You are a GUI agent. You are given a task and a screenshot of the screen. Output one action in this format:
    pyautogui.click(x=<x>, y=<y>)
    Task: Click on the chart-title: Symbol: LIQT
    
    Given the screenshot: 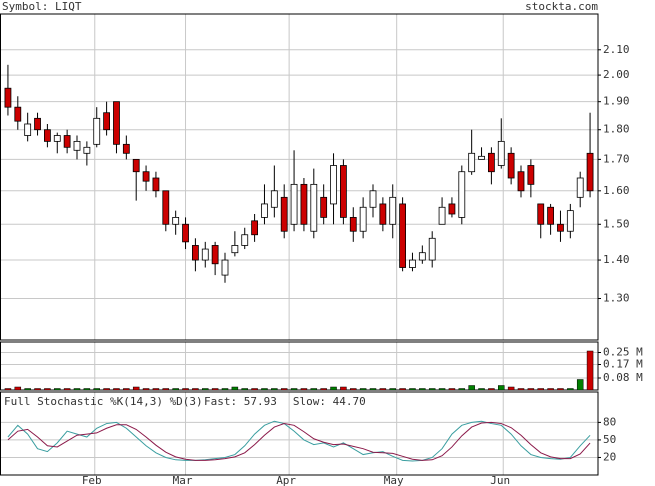 What is the action you would take?
    pyautogui.click(x=42, y=6)
    